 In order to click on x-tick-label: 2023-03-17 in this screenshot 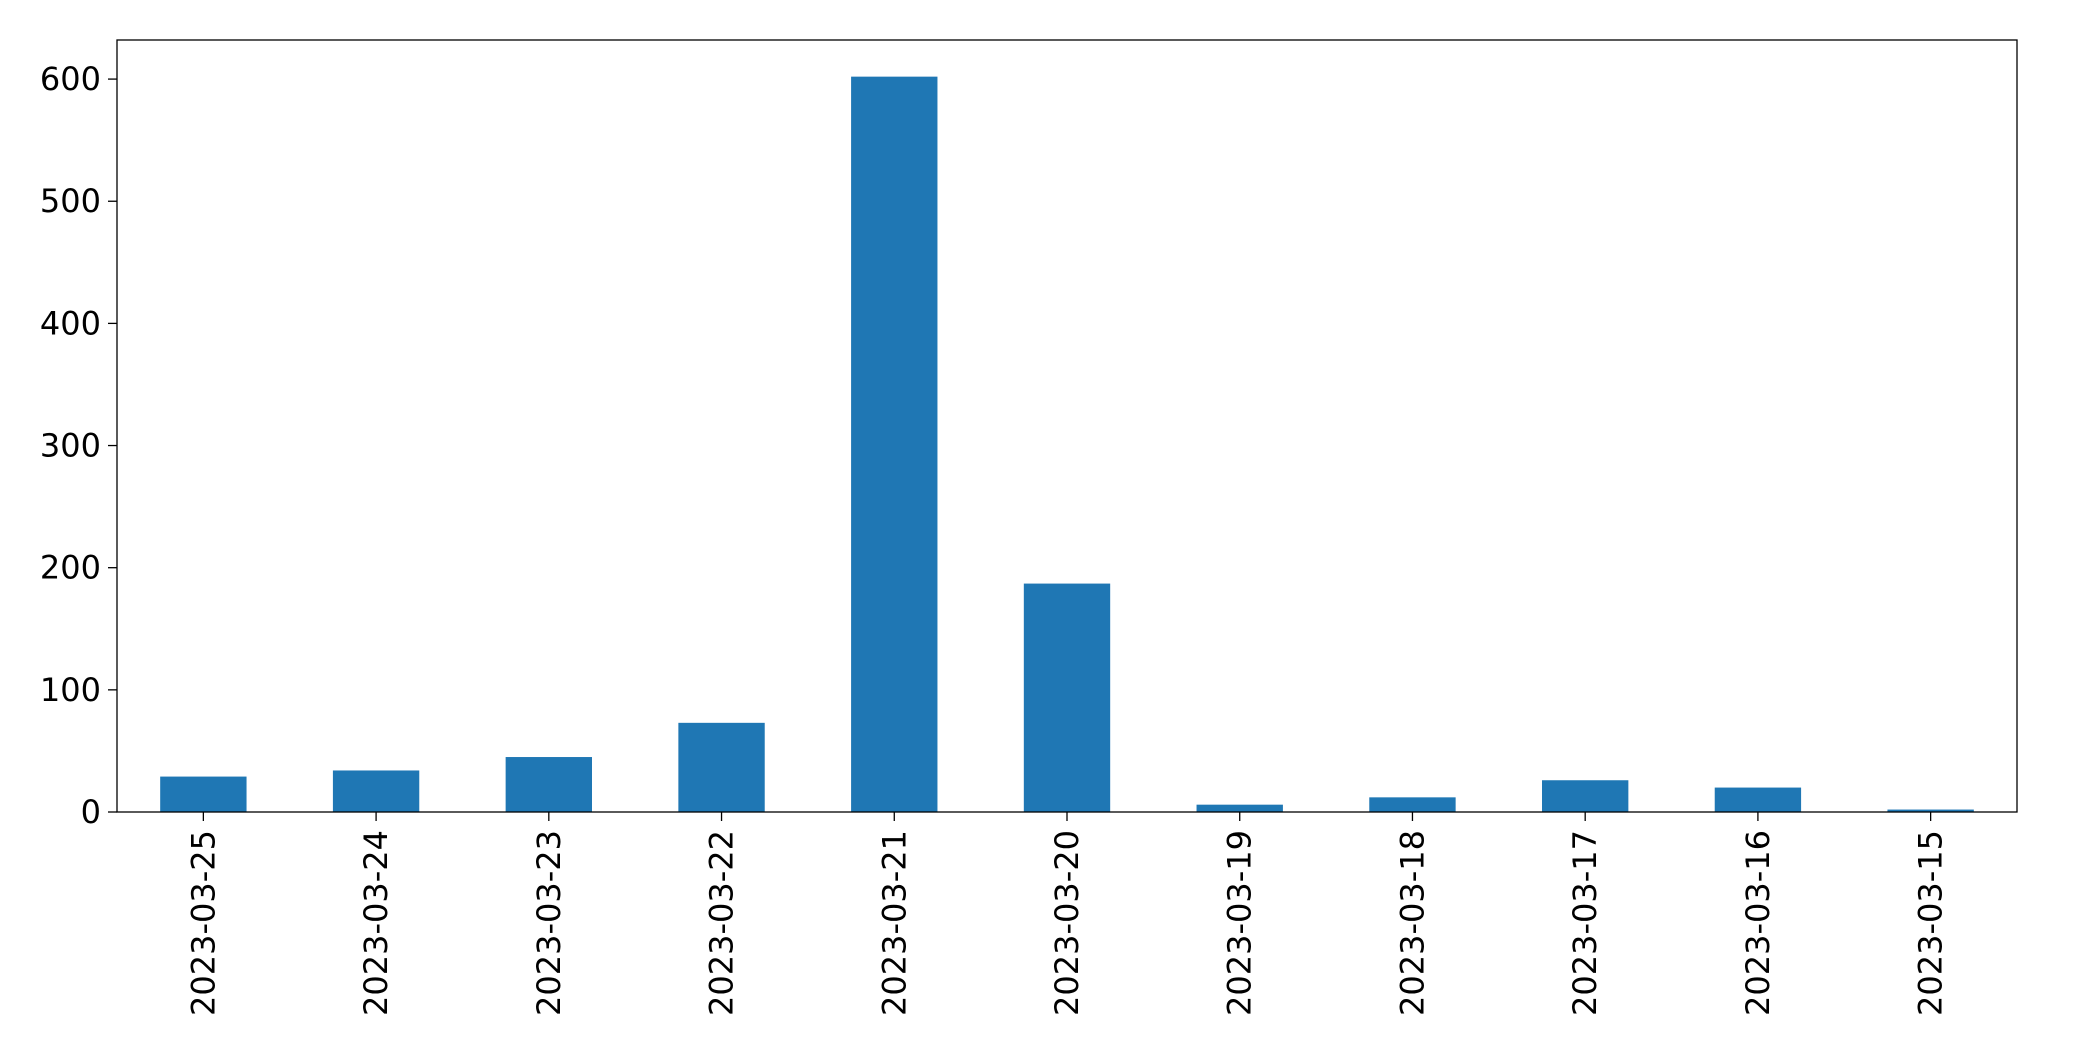, I will do `click(1585, 923)`.